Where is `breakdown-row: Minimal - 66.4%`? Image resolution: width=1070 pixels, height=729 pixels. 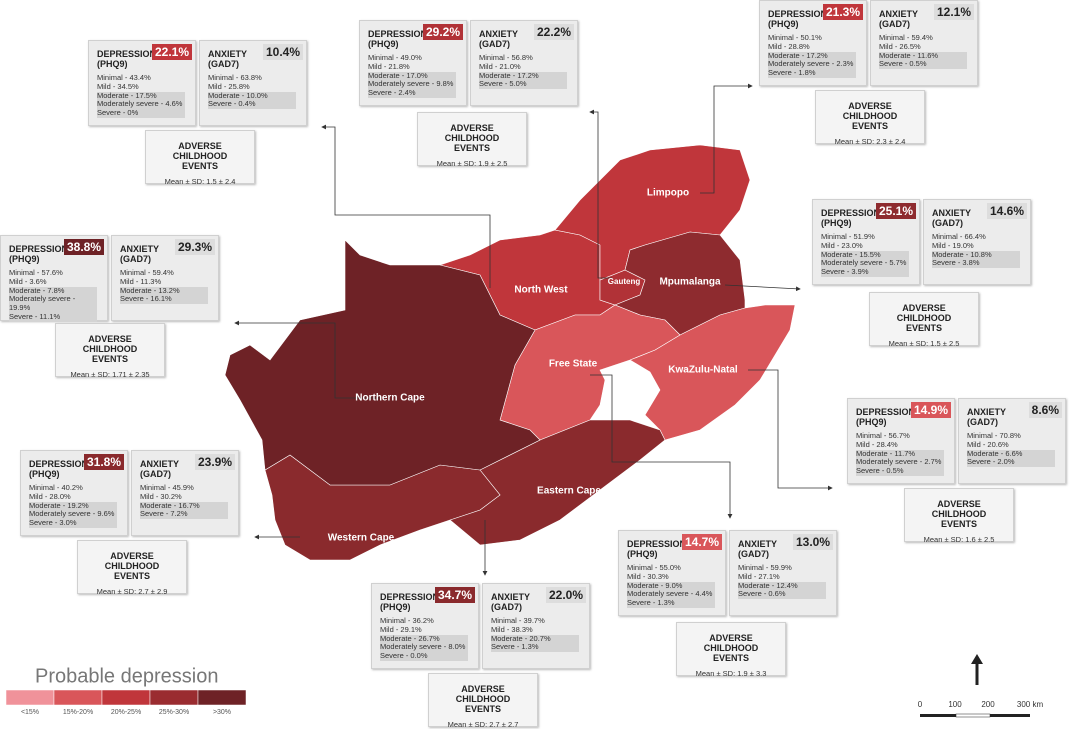 breakdown-row: Minimal - 66.4% is located at coordinates (959, 236).